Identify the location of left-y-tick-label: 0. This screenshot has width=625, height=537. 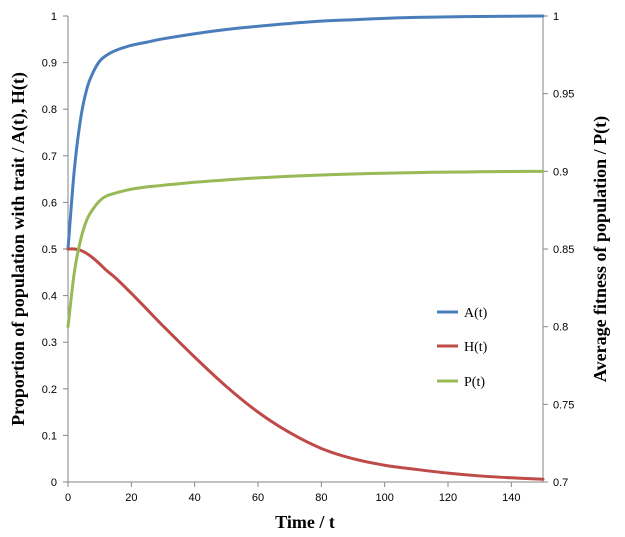
(54, 483).